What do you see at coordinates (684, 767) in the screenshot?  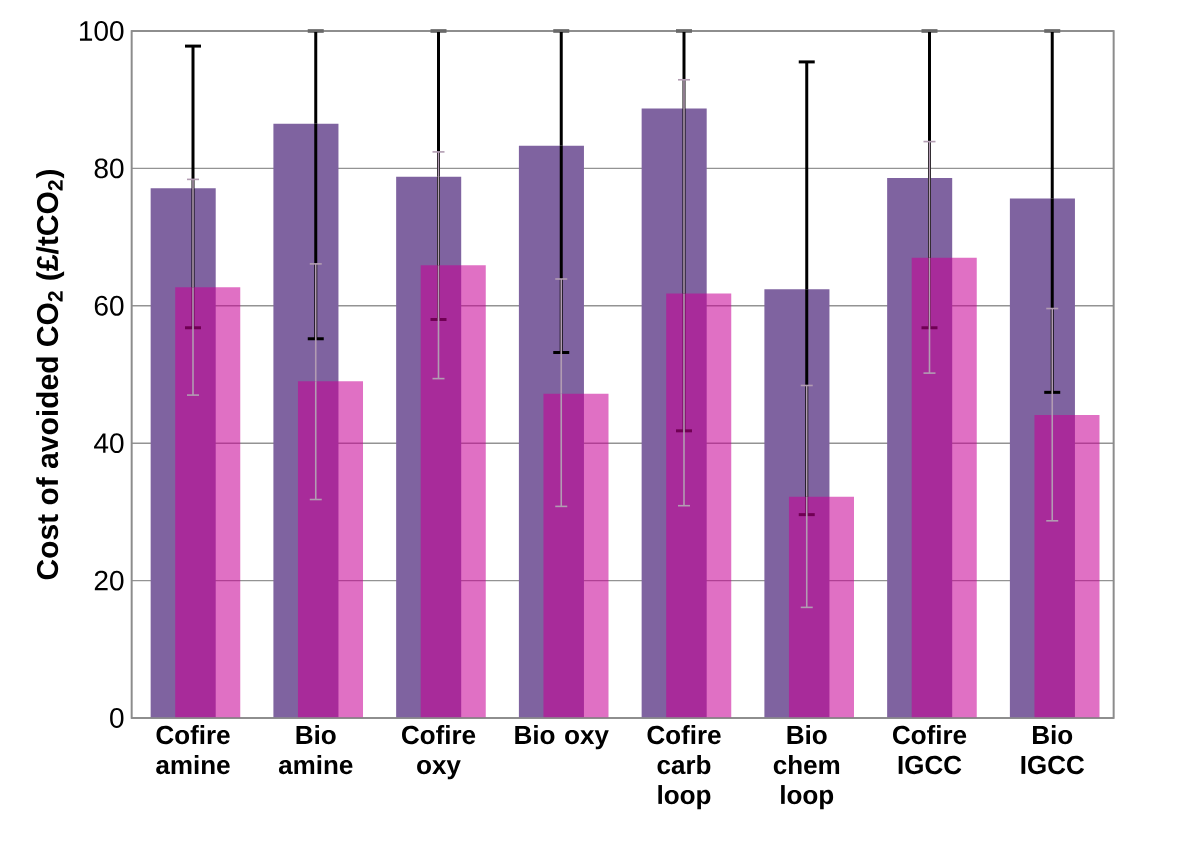 I see `x-tick-label: Cofire carb loop` at bounding box center [684, 767].